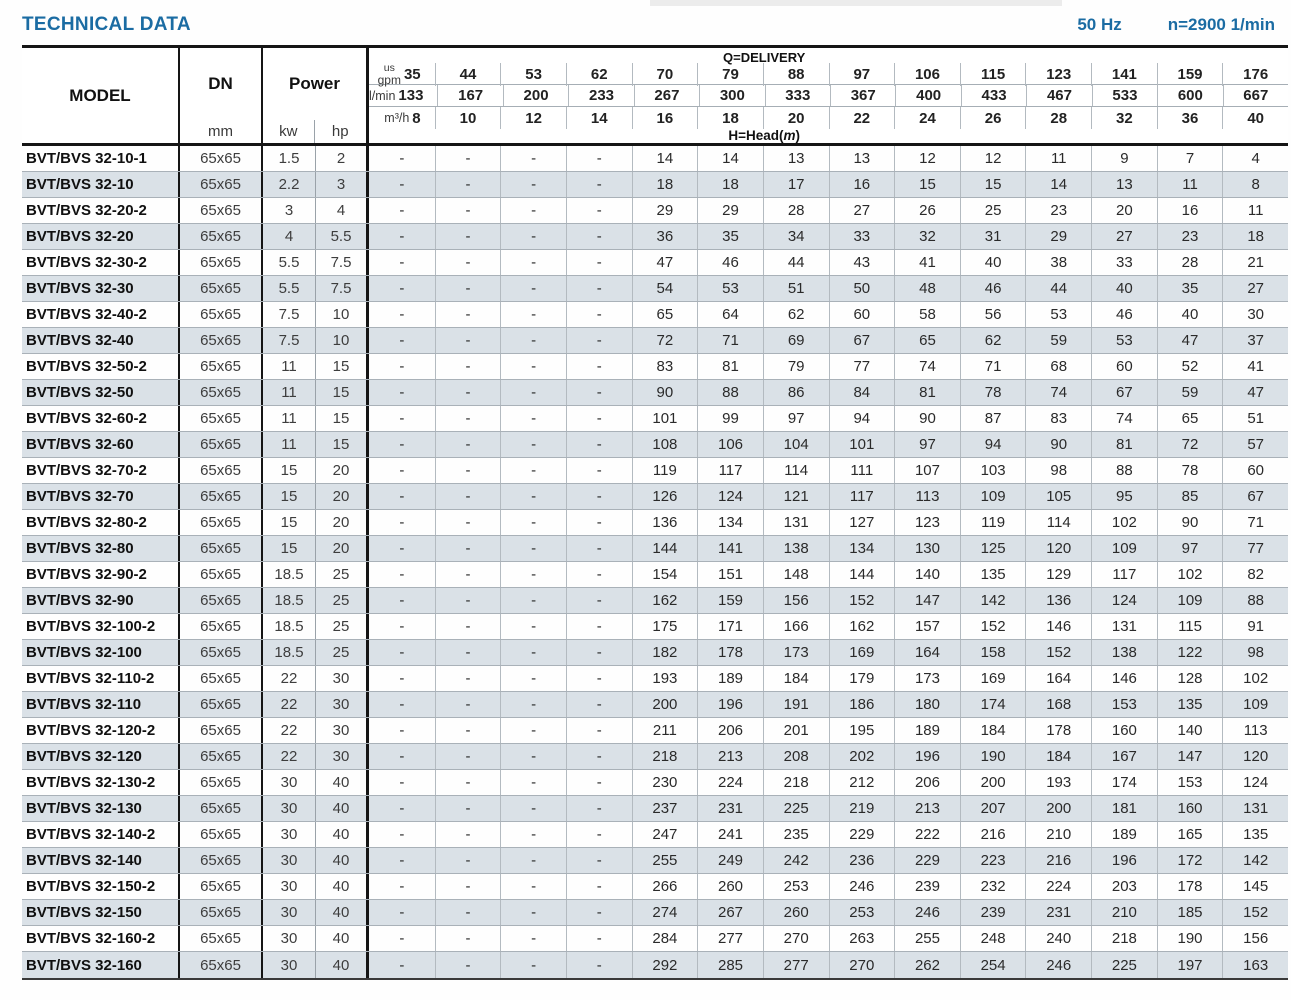  What do you see at coordinates (101, 730) in the screenshot?
I see `model-cell: BVT/BVS 32-120-2` at bounding box center [101, 730].